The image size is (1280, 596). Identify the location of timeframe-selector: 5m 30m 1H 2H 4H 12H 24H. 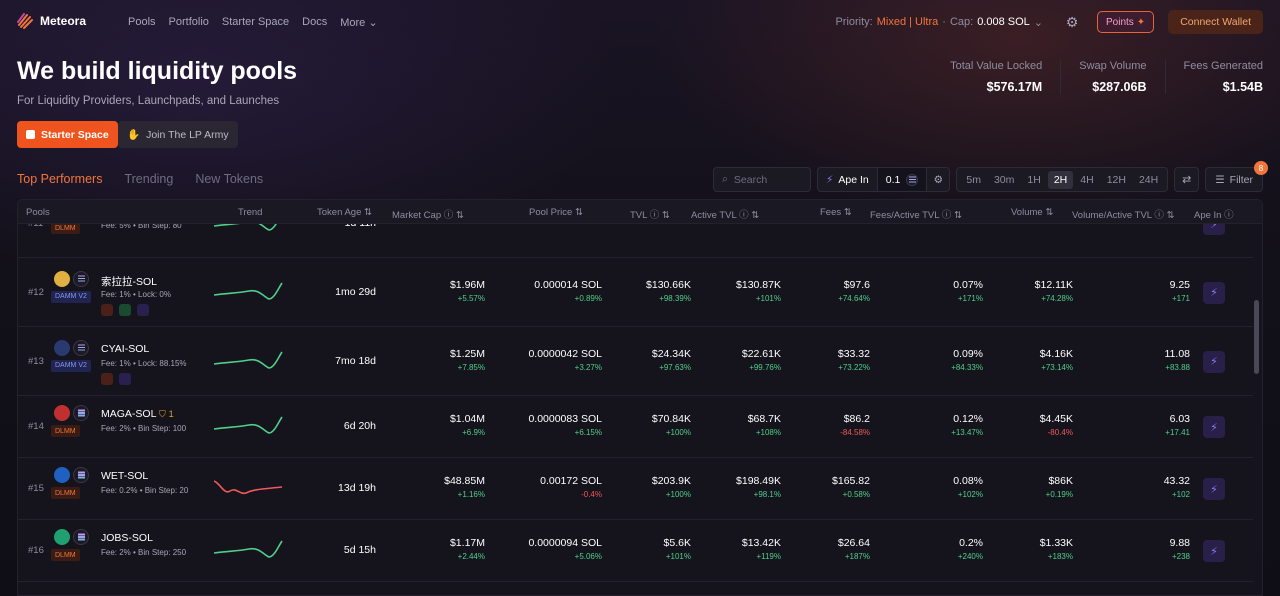
(1062, 179).